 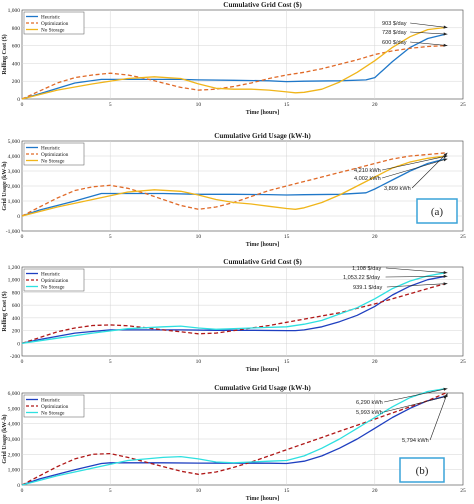 What do you see at coordinates (369, 403) in the screenshot?
I see `annotation-label: 6,290 kWh` at bounding box center [369, 403].